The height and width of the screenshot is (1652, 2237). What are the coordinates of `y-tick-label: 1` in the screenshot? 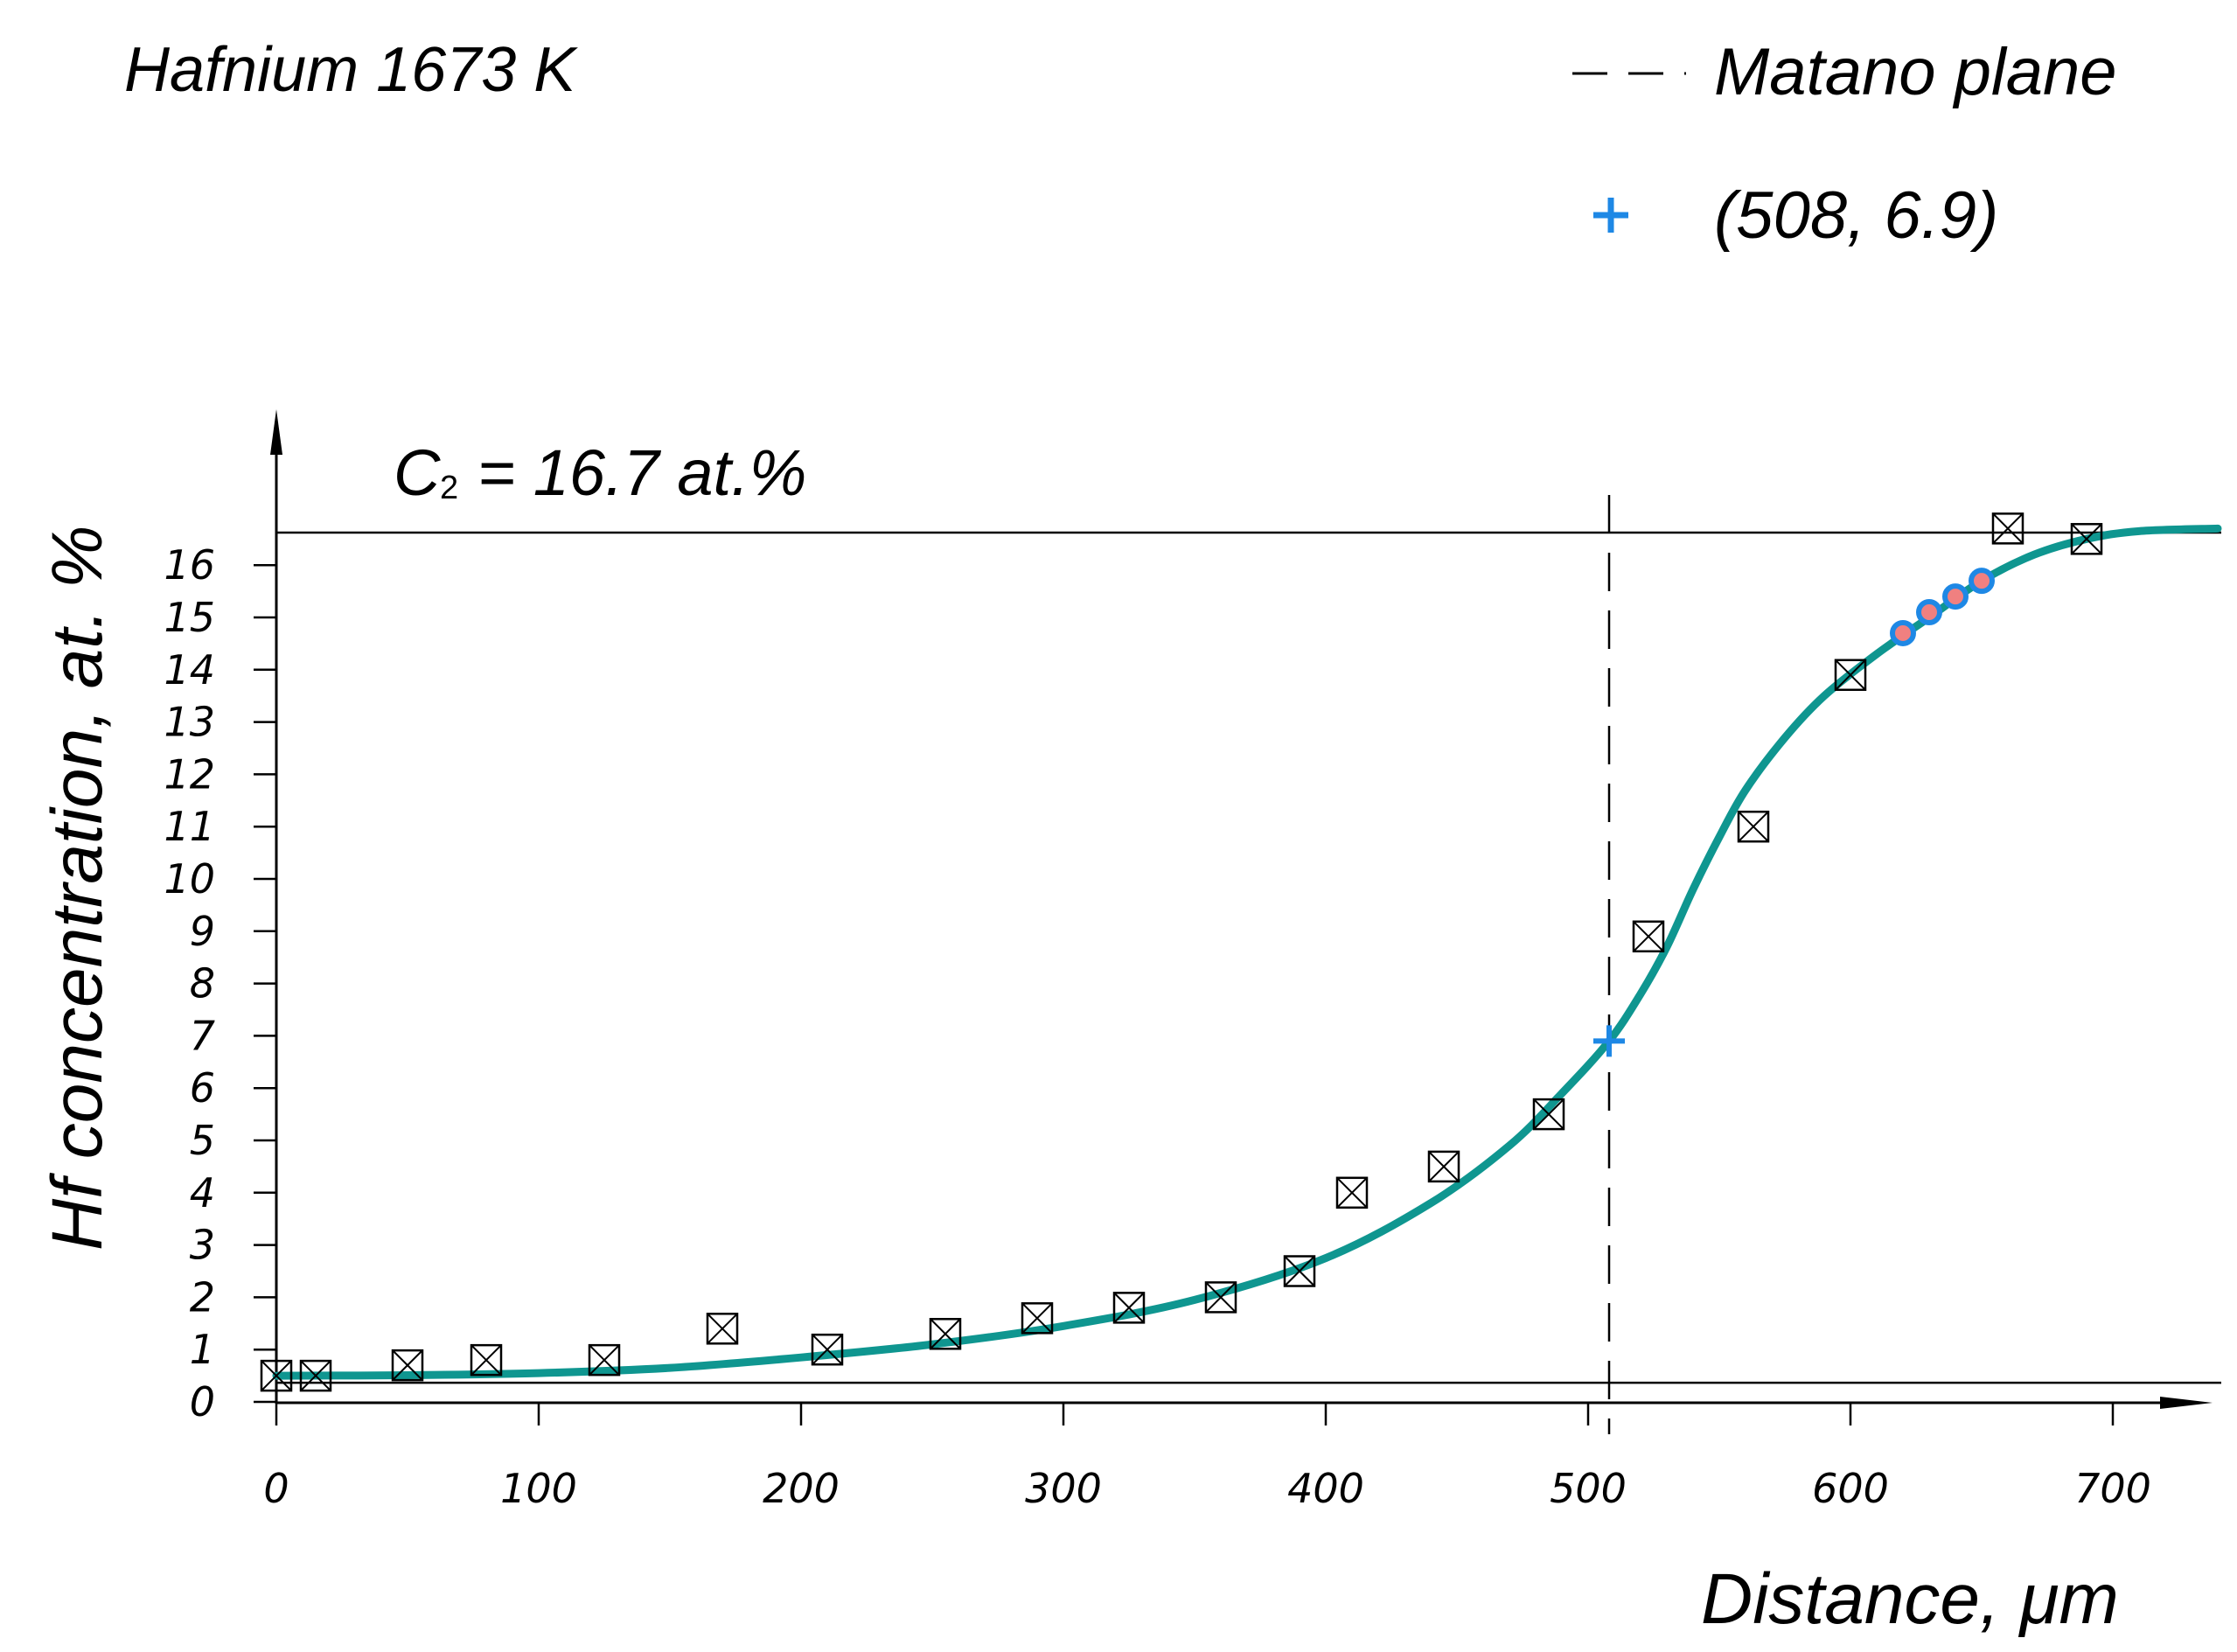 It's located at (202, 1349).